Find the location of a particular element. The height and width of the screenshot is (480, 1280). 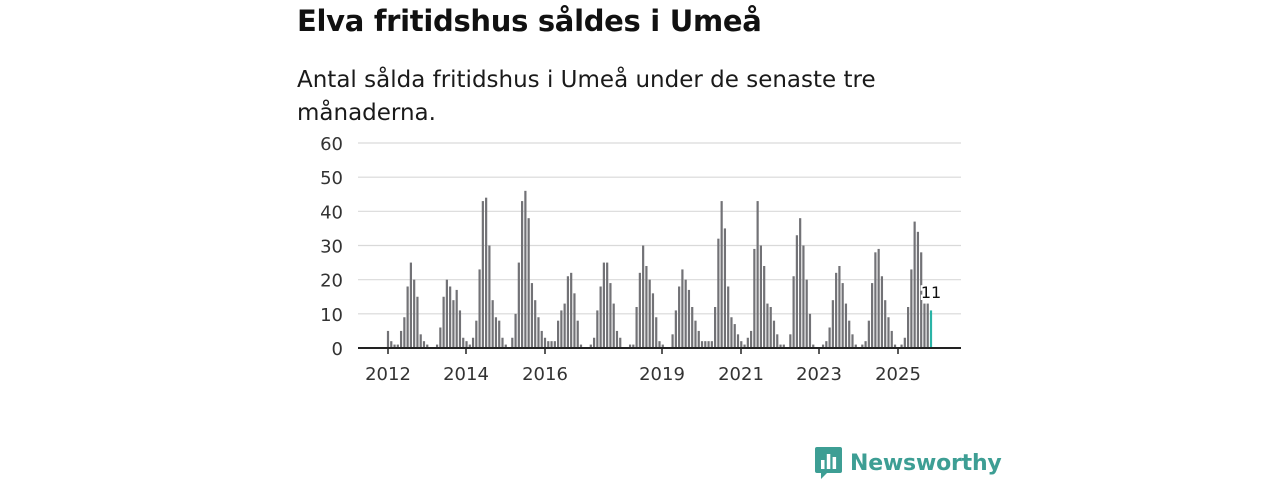

x-tick-label: 2012 is located at coordinates (388, 374).